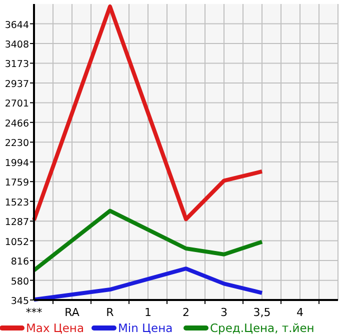 The image size is (345, 335). I want to click on x-tick-label: 1, so click(148, 312).